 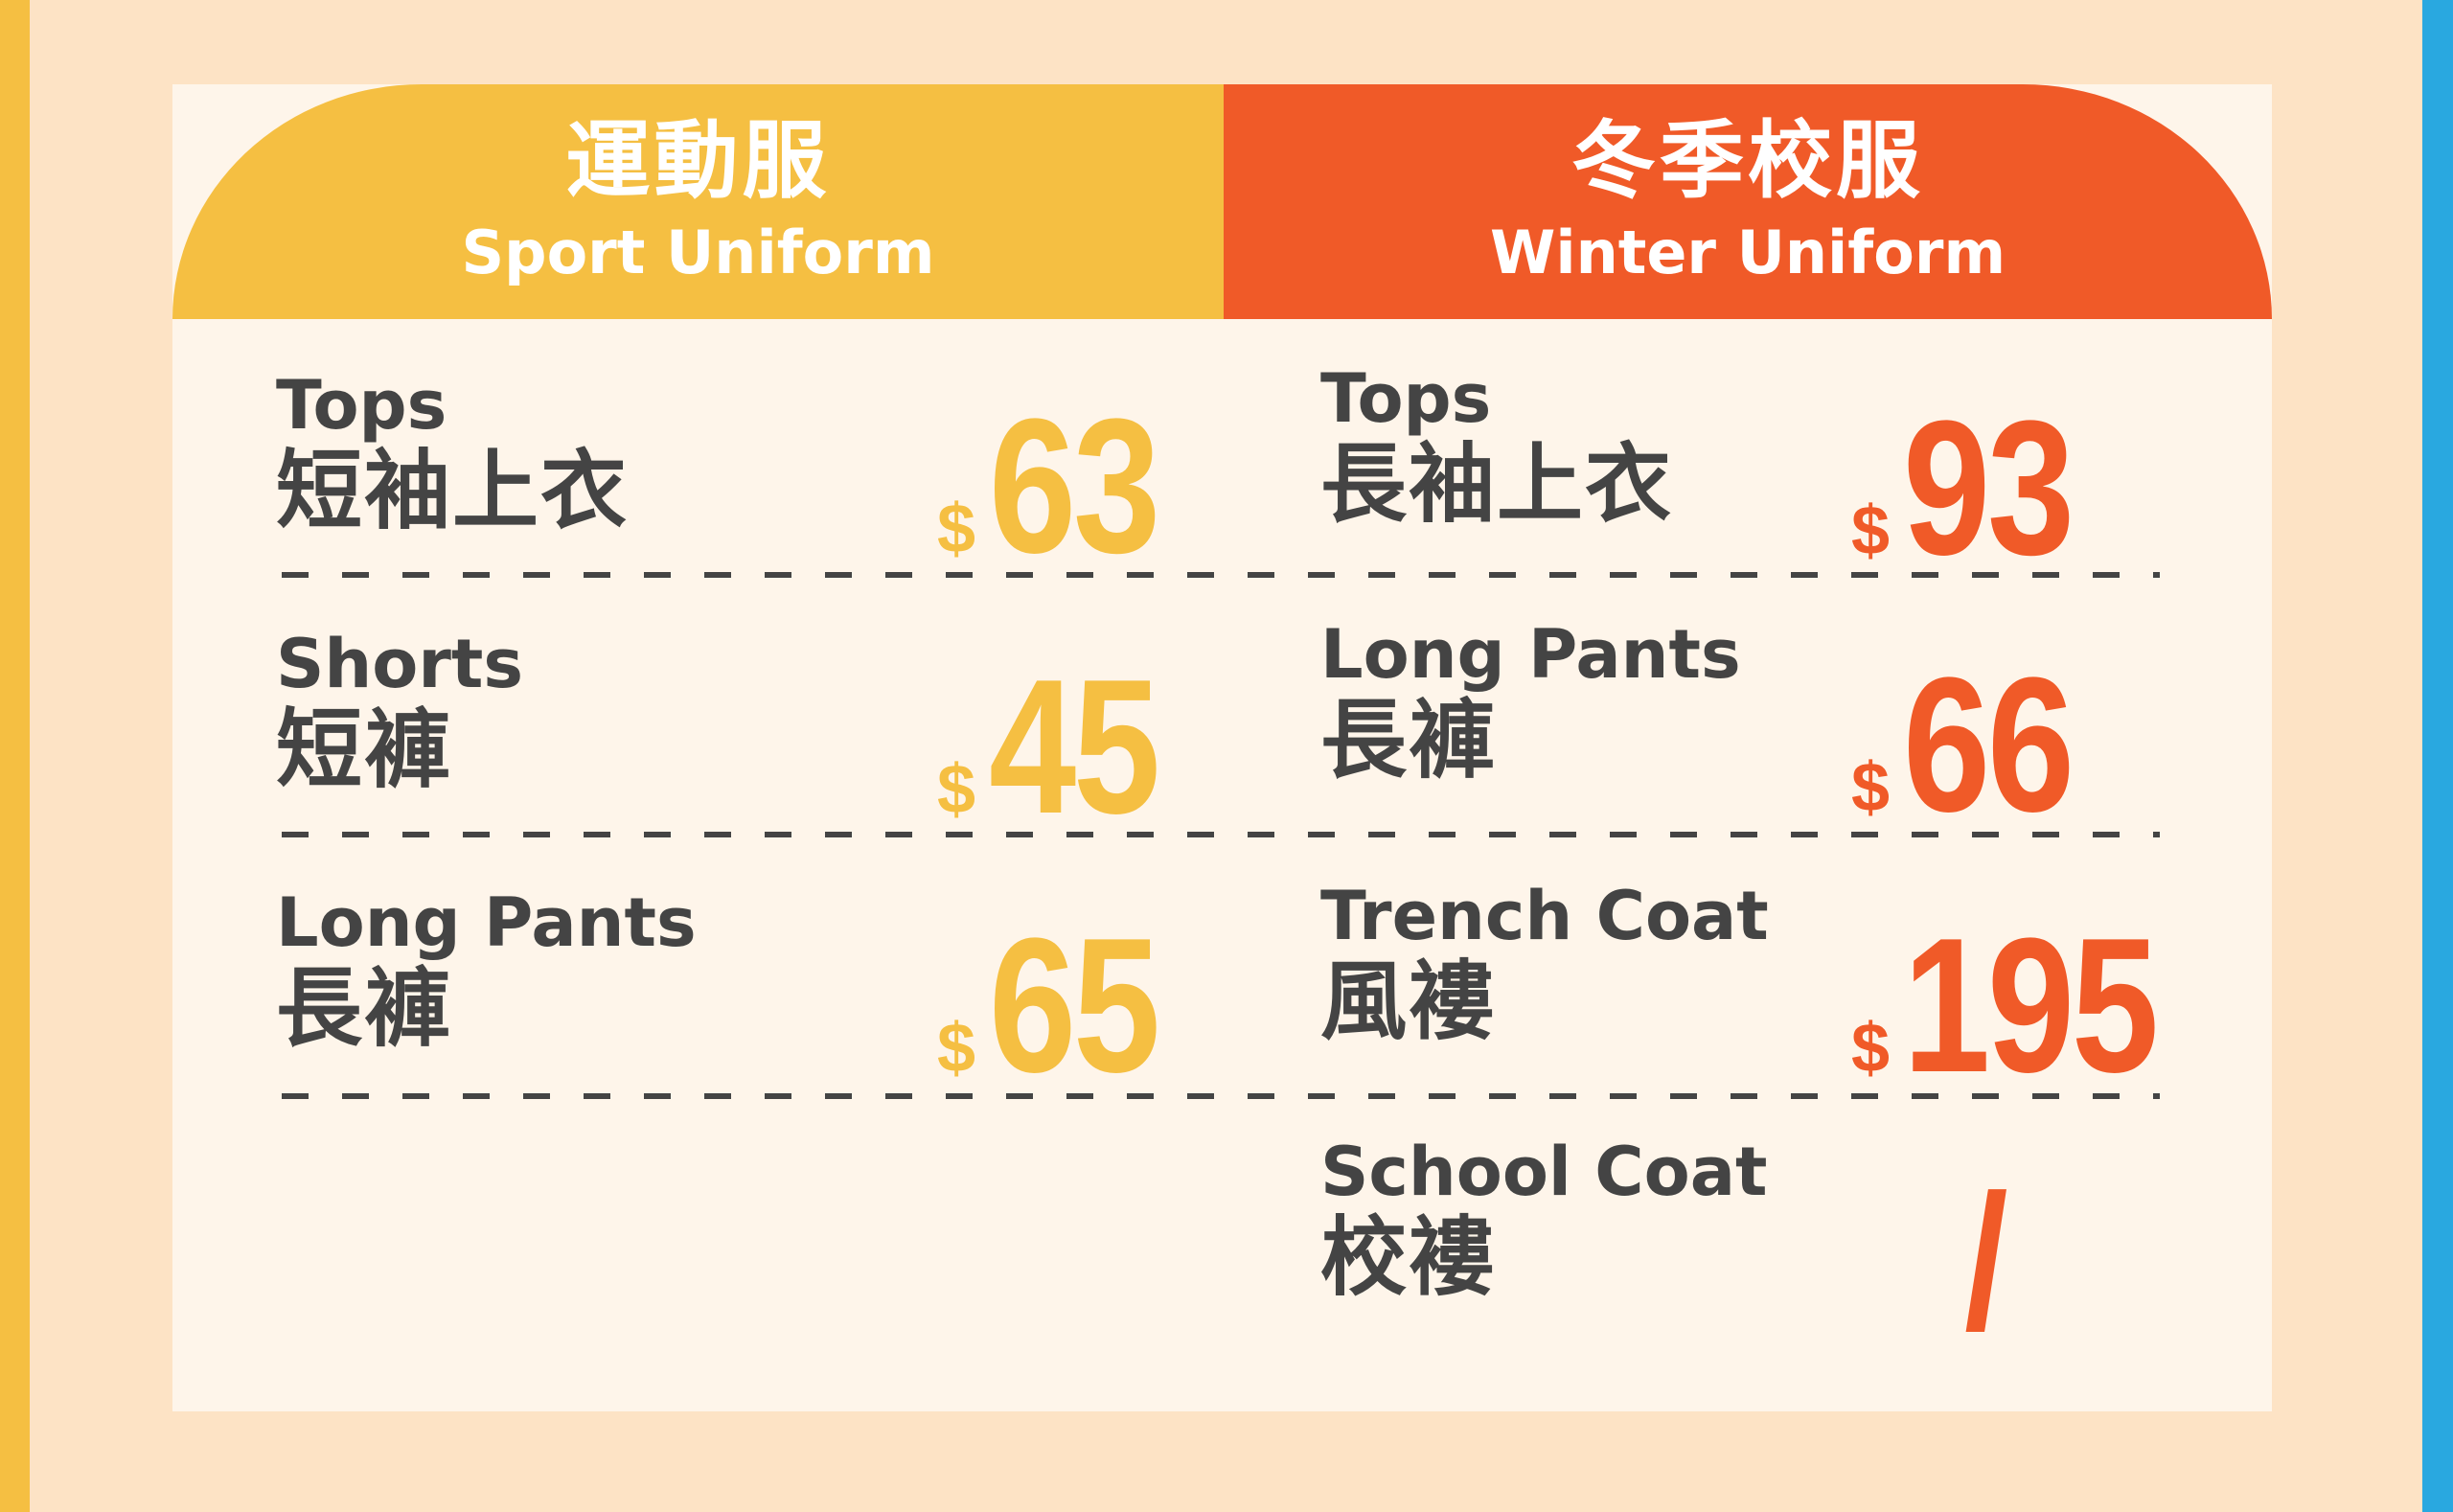 I want to click on item-name-en: School Coat, so click(x=1544, y=1172).